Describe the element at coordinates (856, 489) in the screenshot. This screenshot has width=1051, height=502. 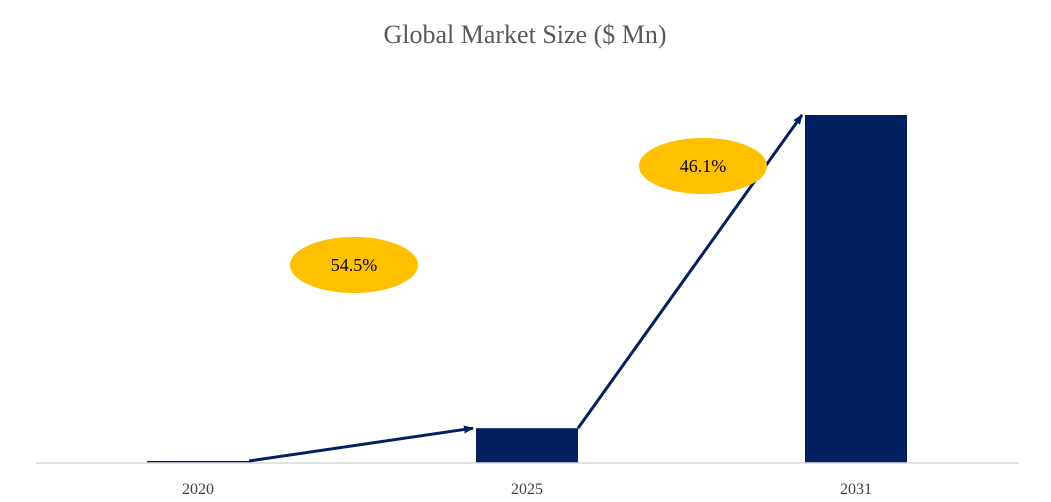
I see `x-tick-label-2031: 2031` at that location.